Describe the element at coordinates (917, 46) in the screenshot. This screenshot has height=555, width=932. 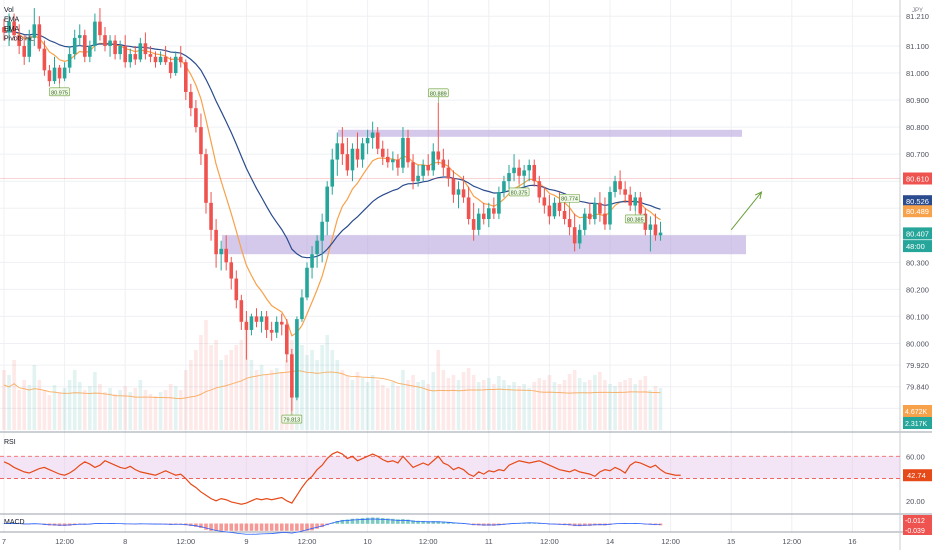
I see `price-tick-label: 81.100` at that location.